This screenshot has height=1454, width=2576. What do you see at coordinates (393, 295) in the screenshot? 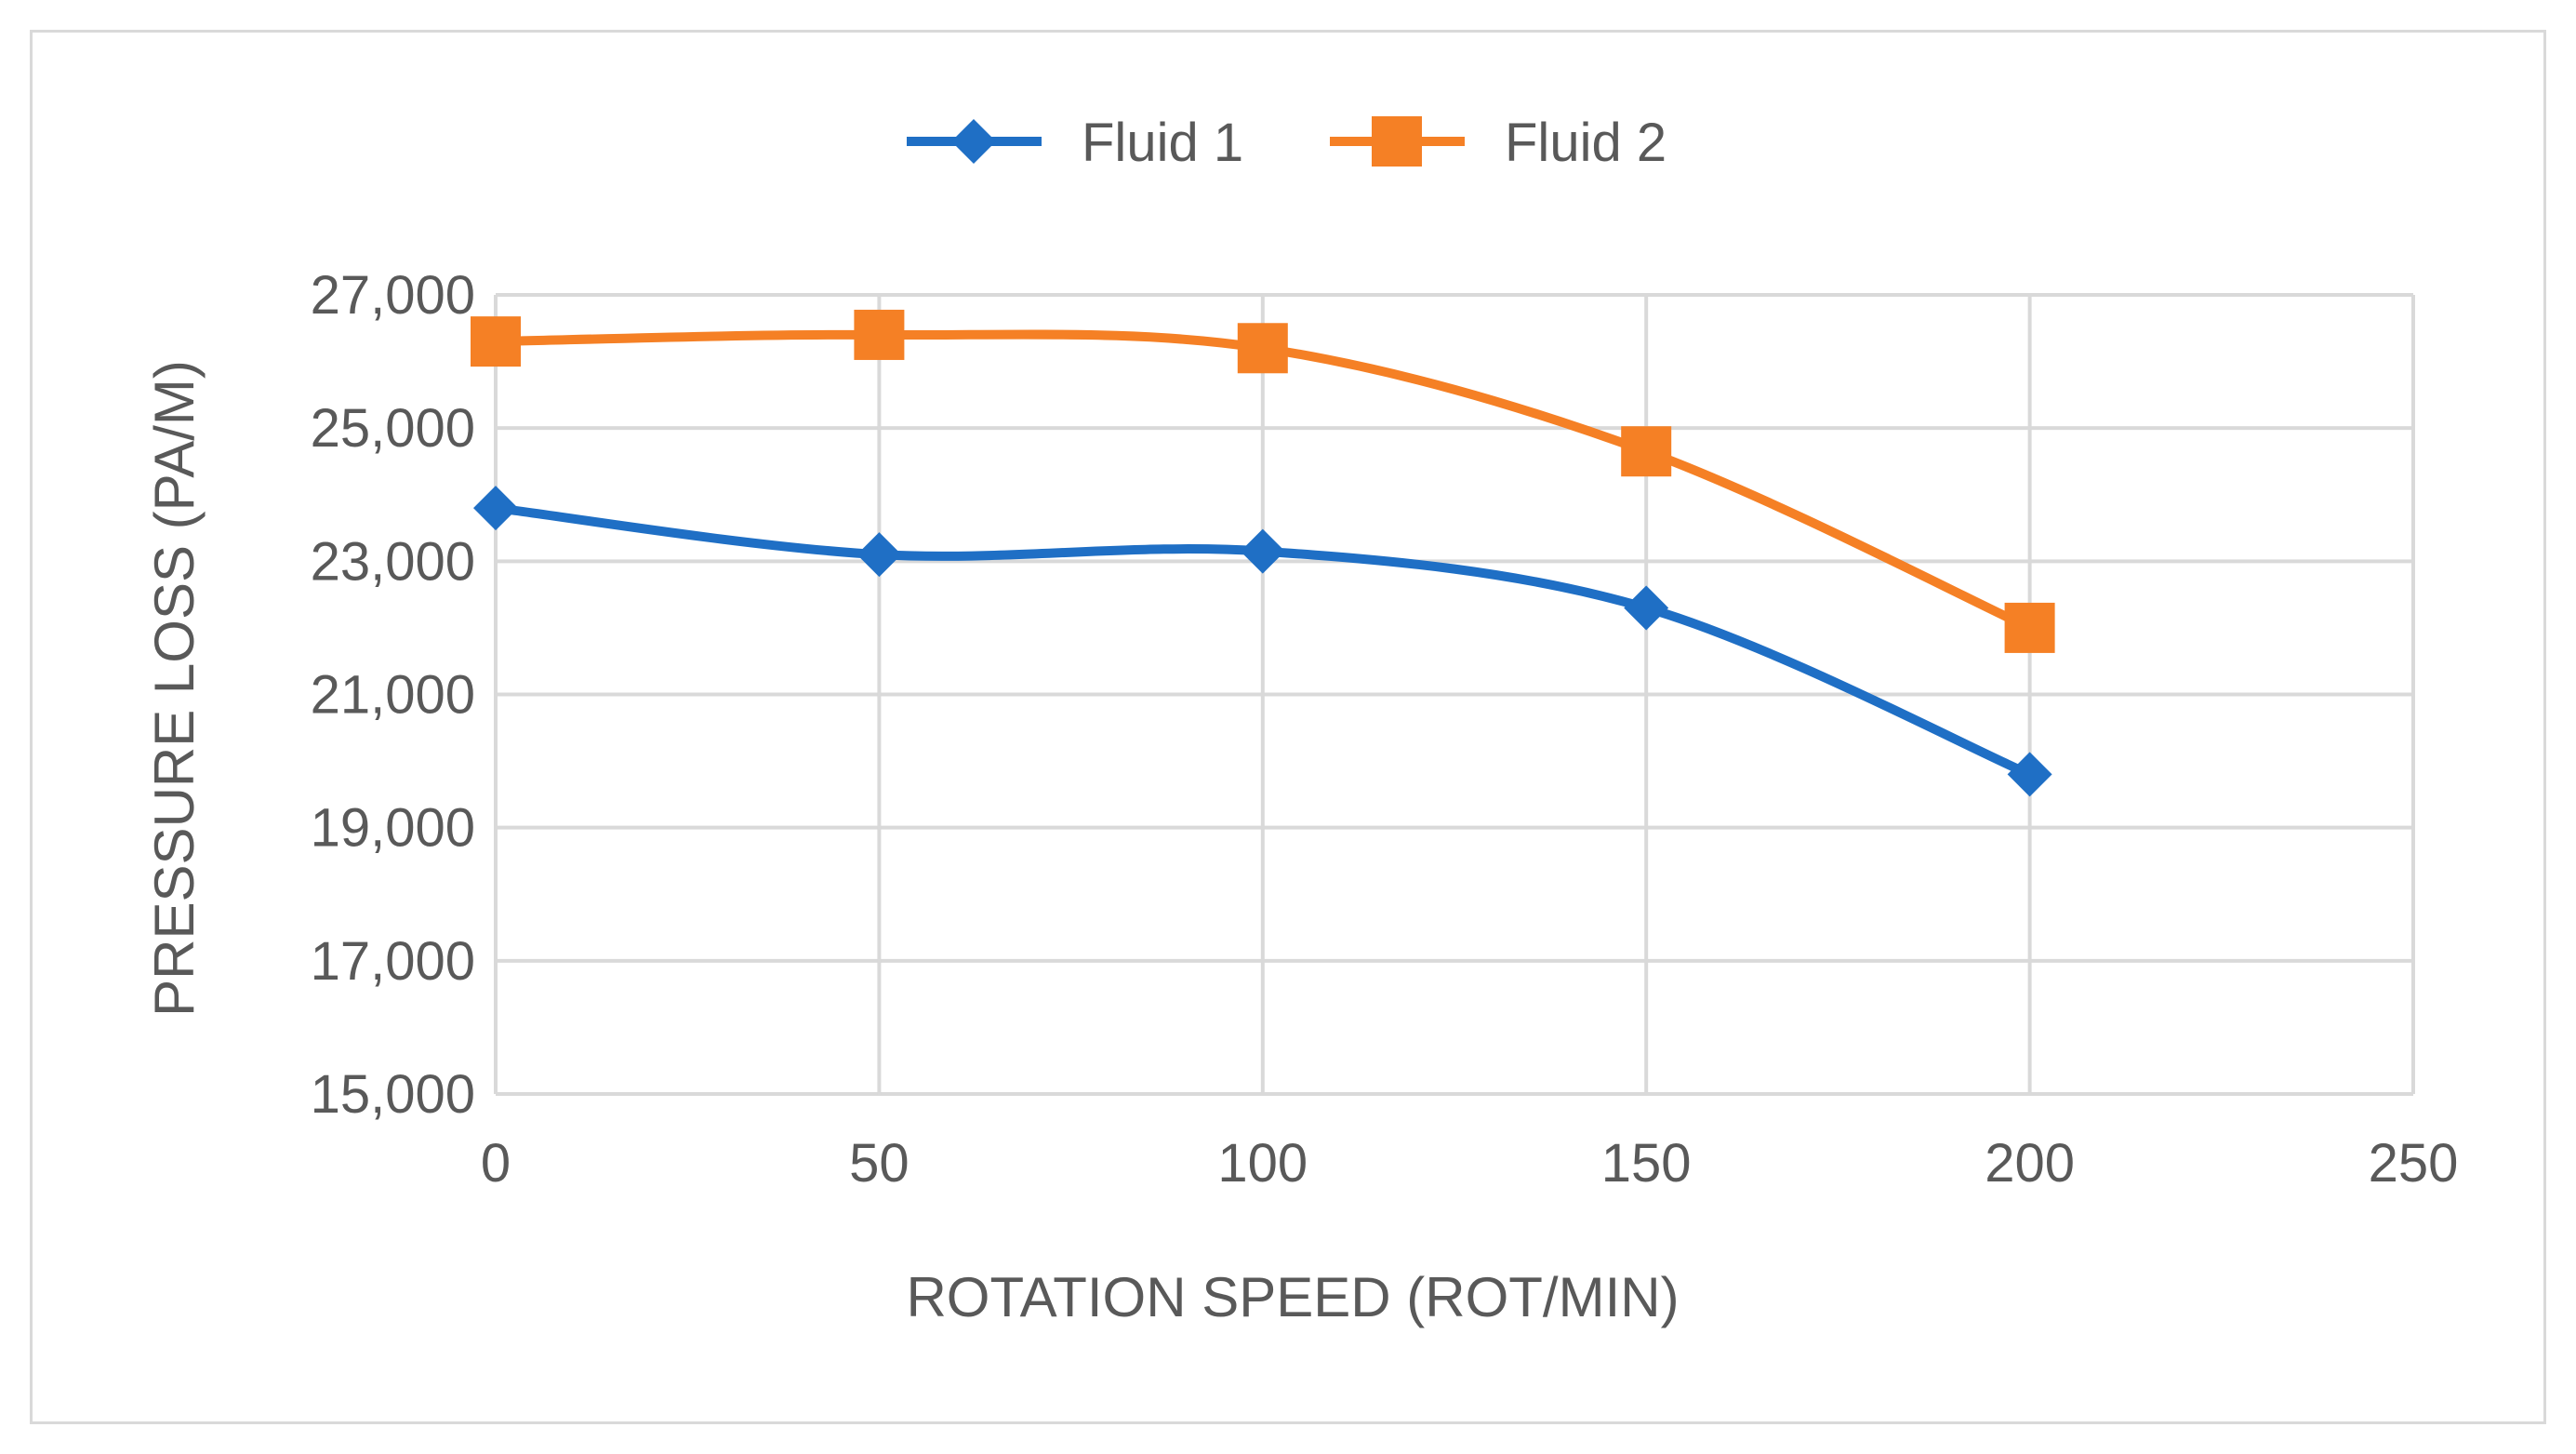
I see `y-tick-label: 27,000` at bounding box center [393, 295].